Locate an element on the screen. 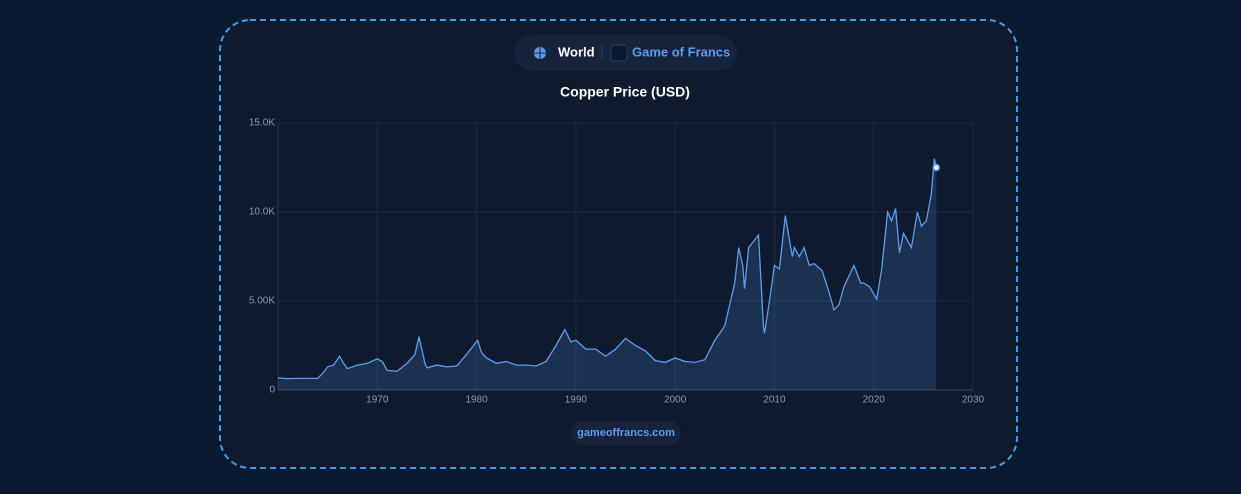 This screenshot has width=1241, height=494. x-tick-label: 2000 is located at coordinates (675, 400).